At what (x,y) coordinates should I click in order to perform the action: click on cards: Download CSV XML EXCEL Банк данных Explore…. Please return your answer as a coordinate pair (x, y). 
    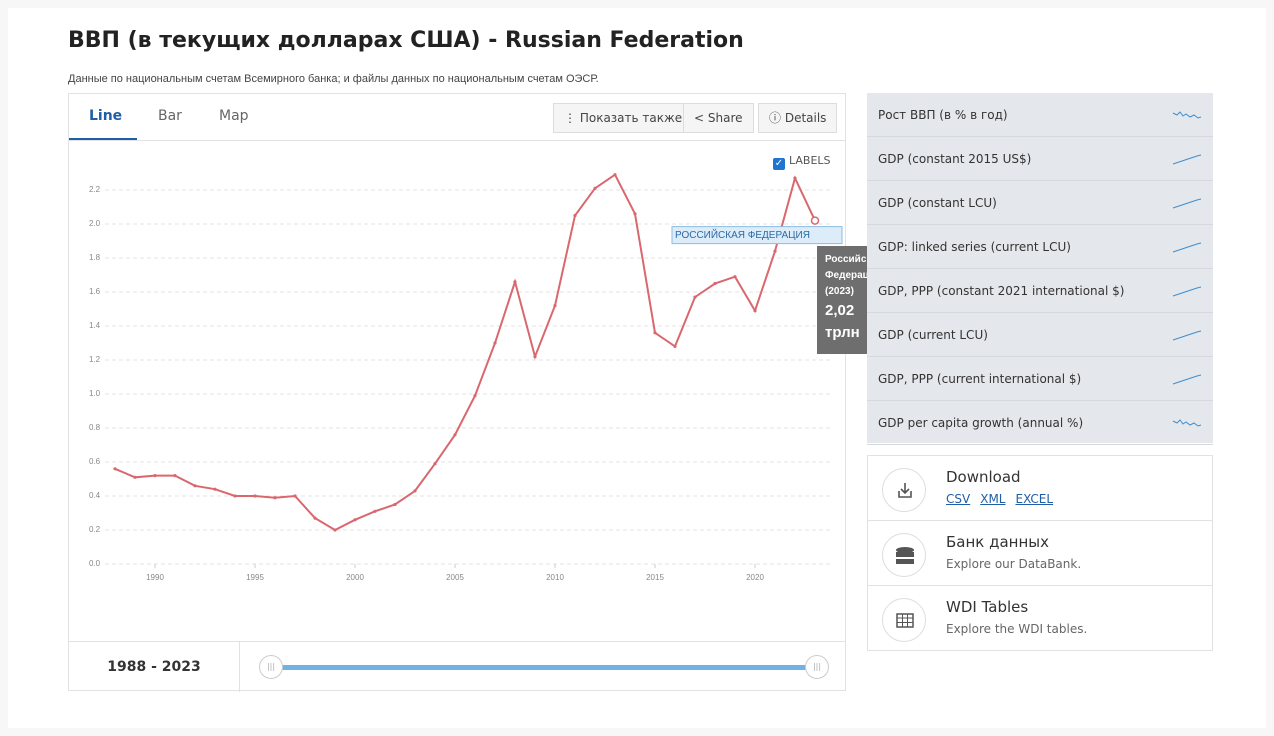
    Looking at the image, I should click on (1040, 553).